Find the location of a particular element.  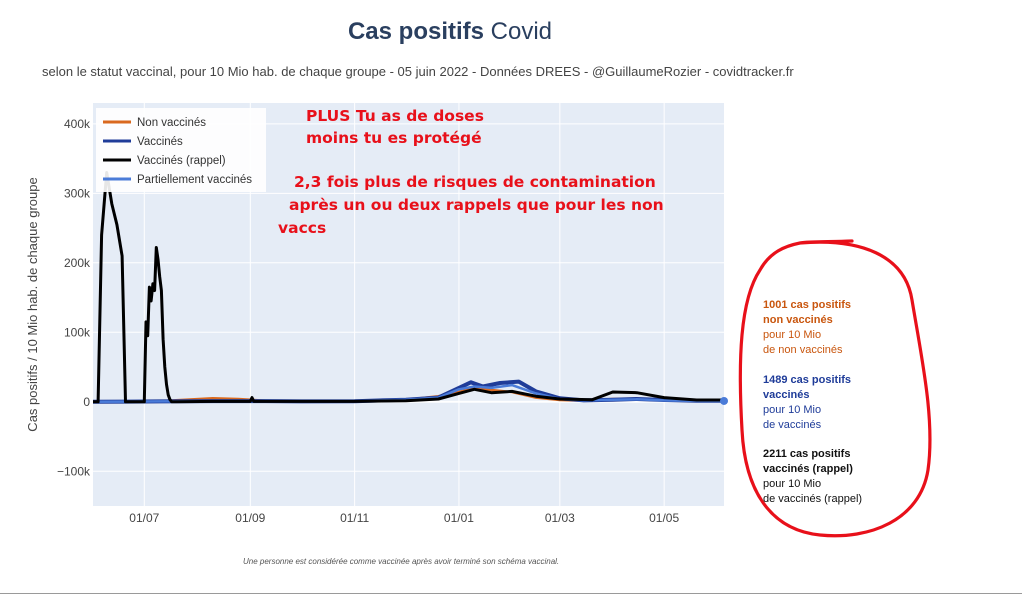

side-bold-1: 2211 cas positifs is located at coordinates (807, 454).